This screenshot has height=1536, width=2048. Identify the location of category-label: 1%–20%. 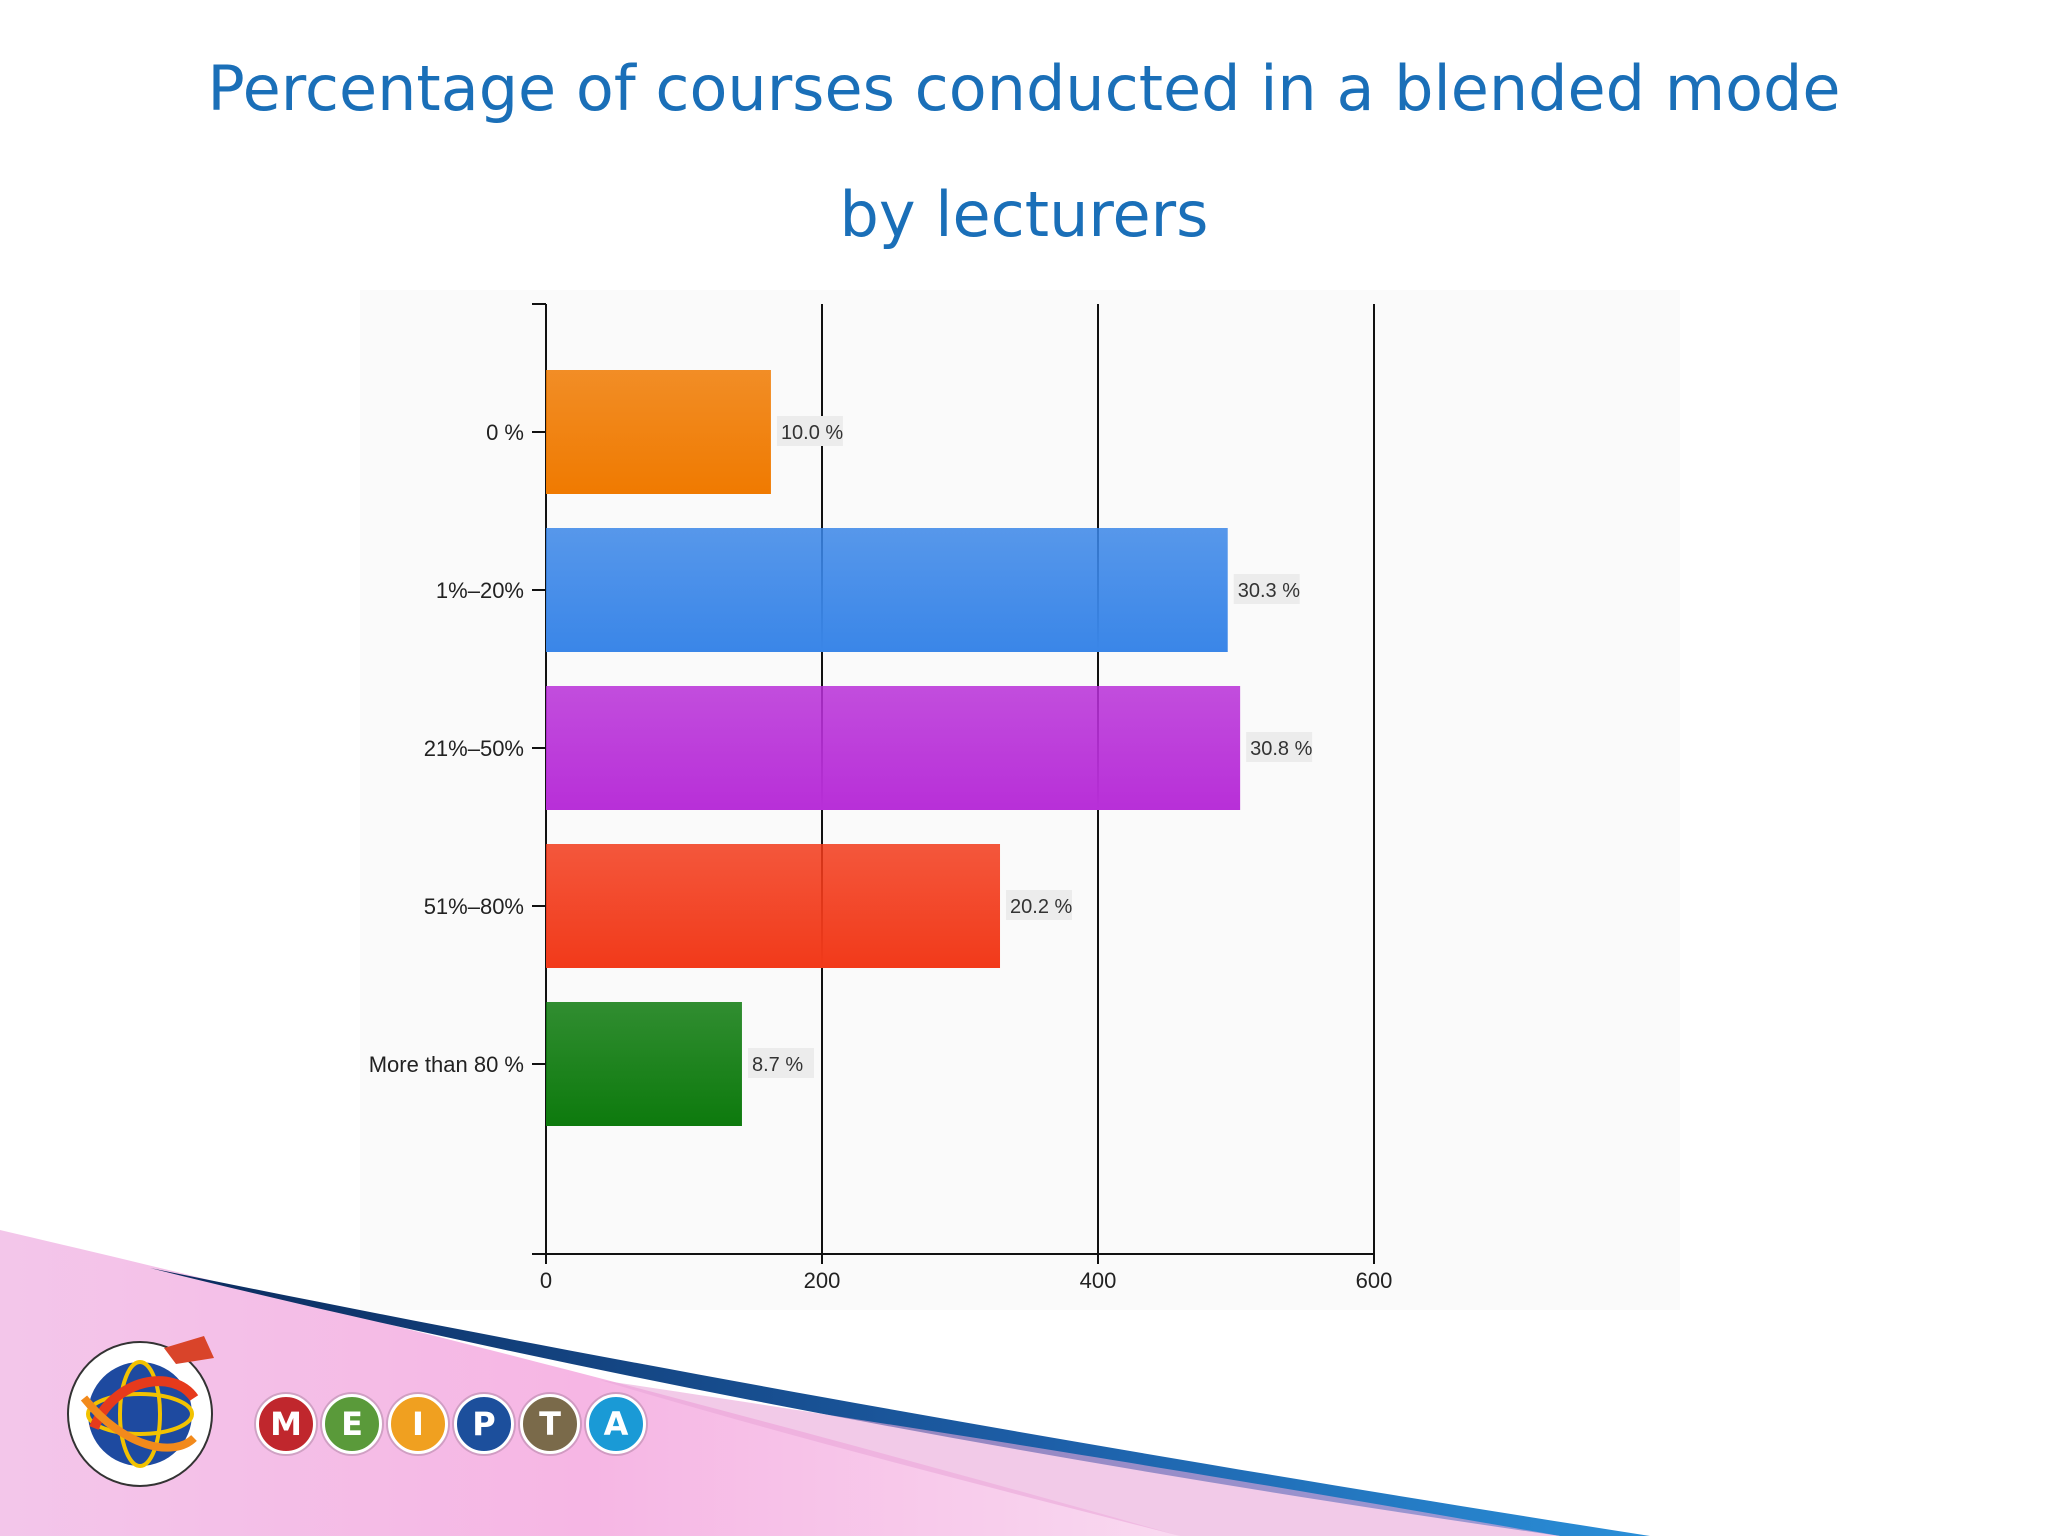
(480, 590).